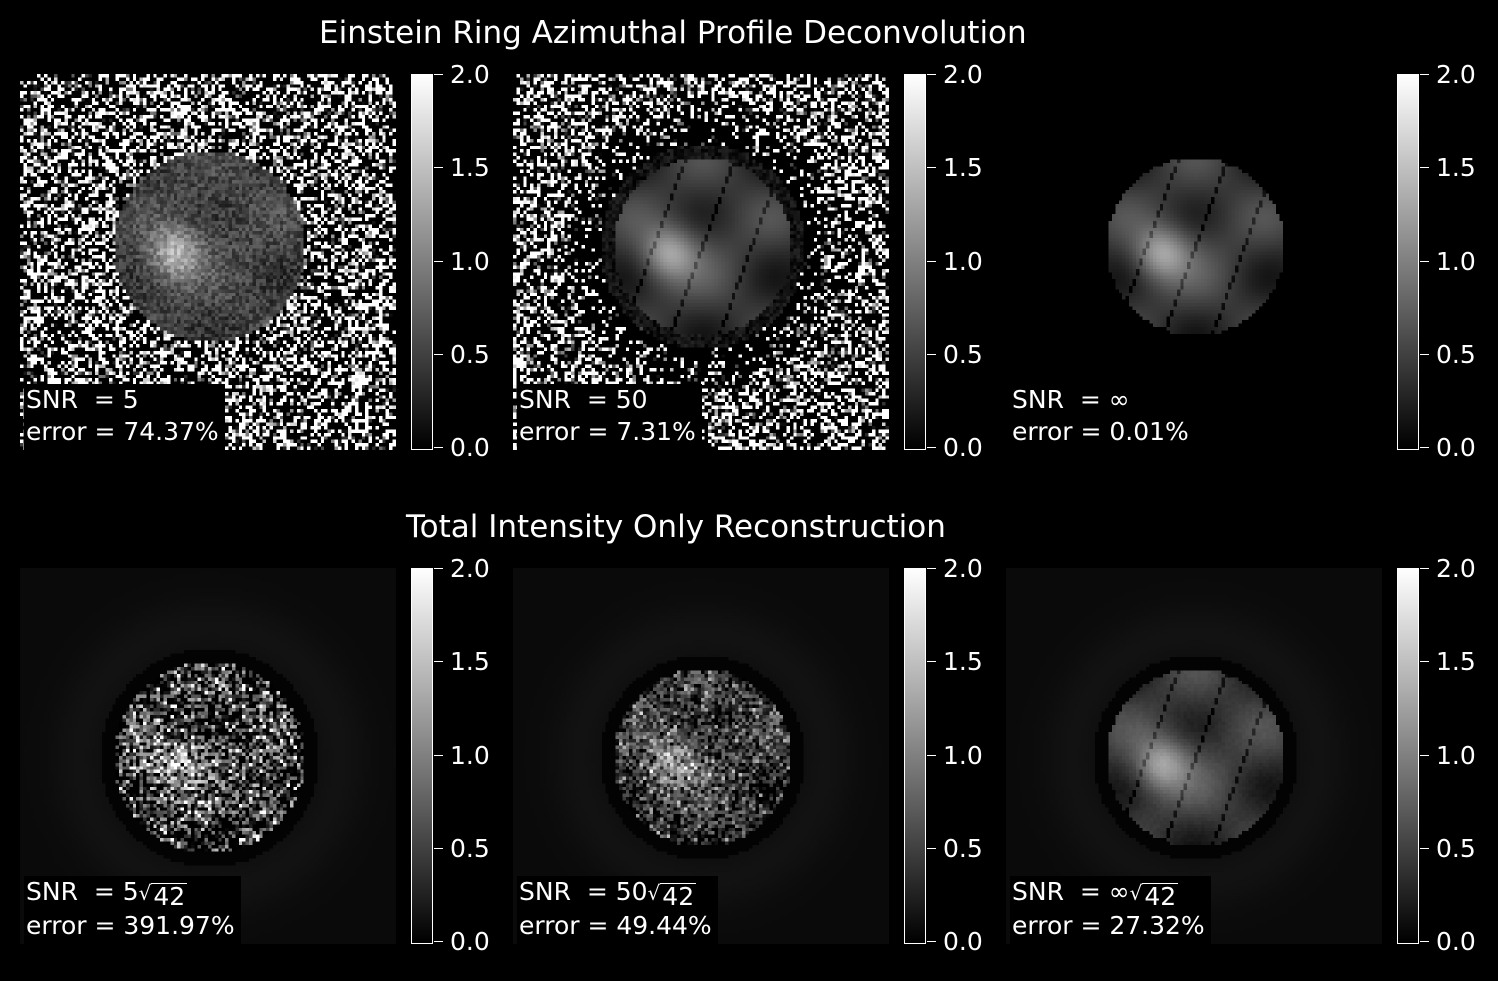  What do you see at coordinates (208, 756) in the screenshot?
I see `image-panel-r1-c0: SNR = 5 √ 42 error = 391.97%` at bounding box center [208, 756].